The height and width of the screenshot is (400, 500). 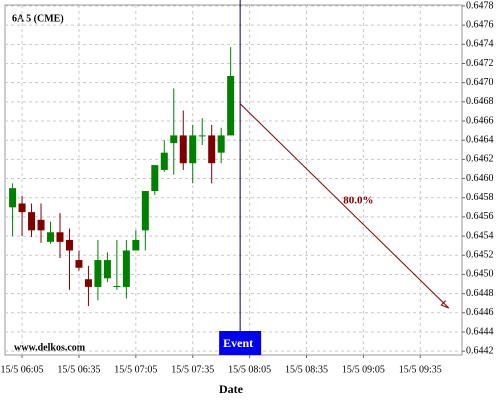 What do you see at coordinates (38, 18) in the screenshot?
I see `chart-title: 6A 5 (CME)` at bounding box center [38, 18].